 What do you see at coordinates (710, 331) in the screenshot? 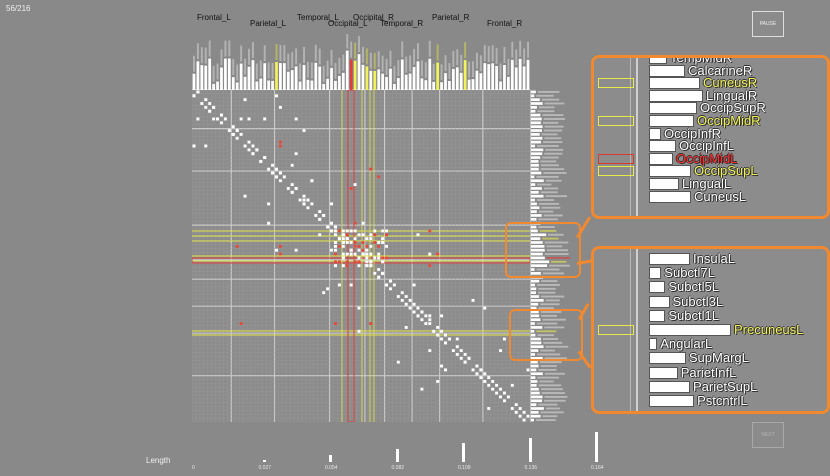
I see `zoom-row: PrecuneusL` at bounding box center [710, 331].